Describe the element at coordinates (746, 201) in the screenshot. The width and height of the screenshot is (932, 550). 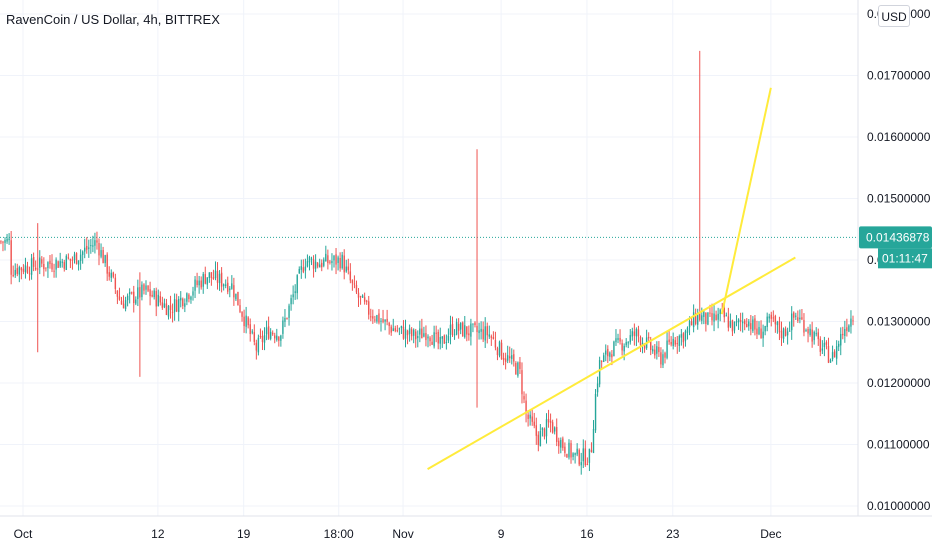
I see `trendline` at that location.